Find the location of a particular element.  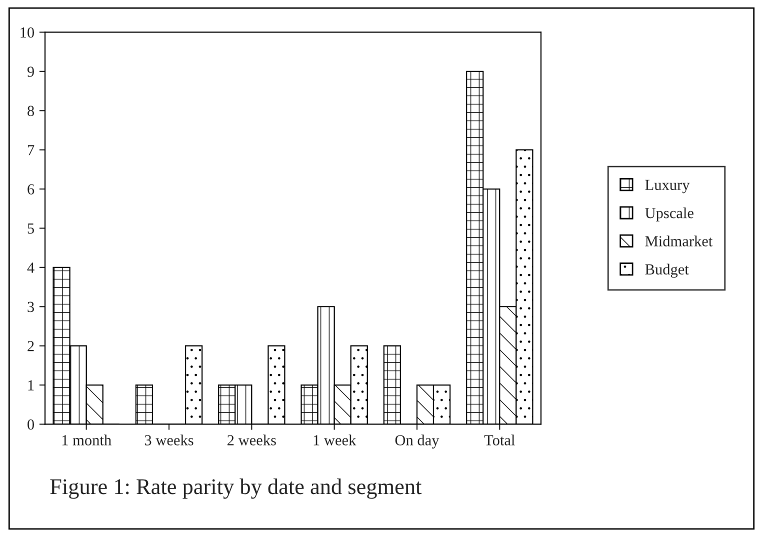

y-tick-label: 3 is located at coordinates (31, 307).